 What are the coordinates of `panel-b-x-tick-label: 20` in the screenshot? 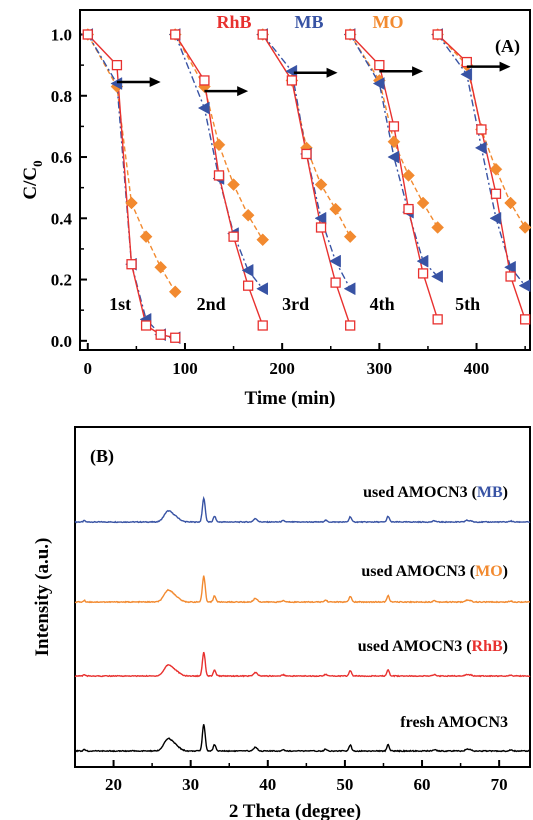 It's located at (113, 784).